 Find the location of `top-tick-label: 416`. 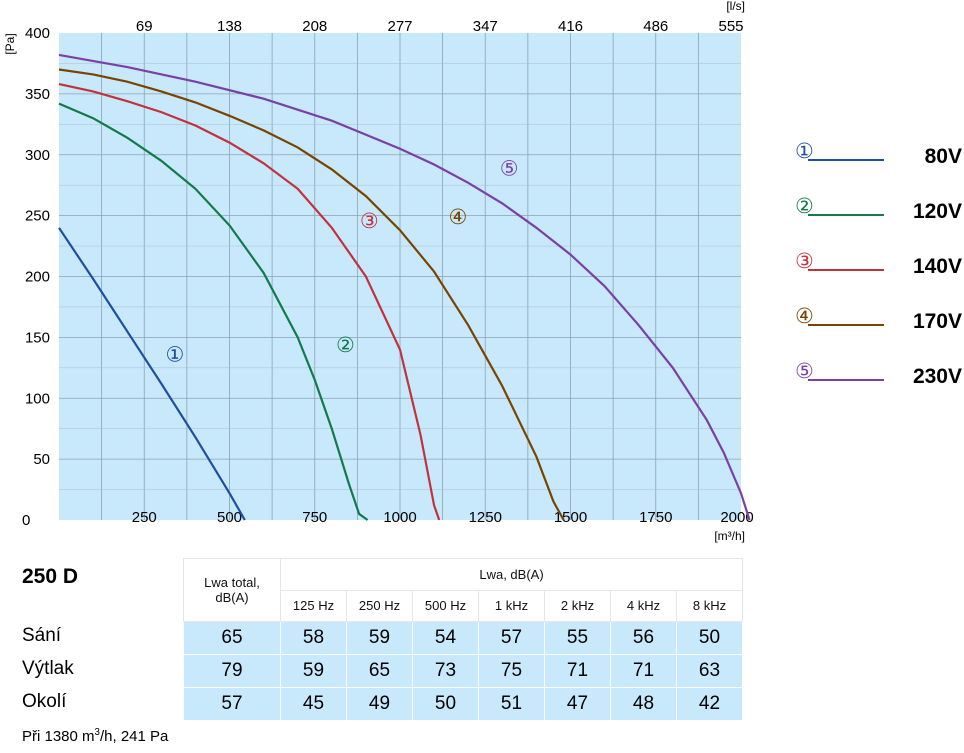

top-tick-label: 416 is located at coordinates (570, 26).